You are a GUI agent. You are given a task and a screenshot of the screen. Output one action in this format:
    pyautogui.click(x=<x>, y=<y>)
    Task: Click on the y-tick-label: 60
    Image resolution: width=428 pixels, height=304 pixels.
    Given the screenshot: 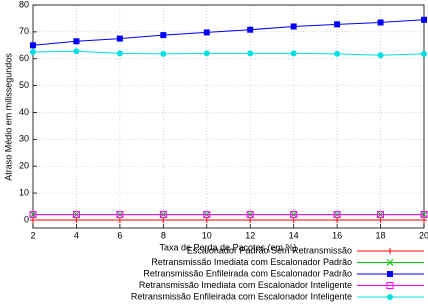 What is the action you would take?
    pyautogui.click(x=24, y=58)
    